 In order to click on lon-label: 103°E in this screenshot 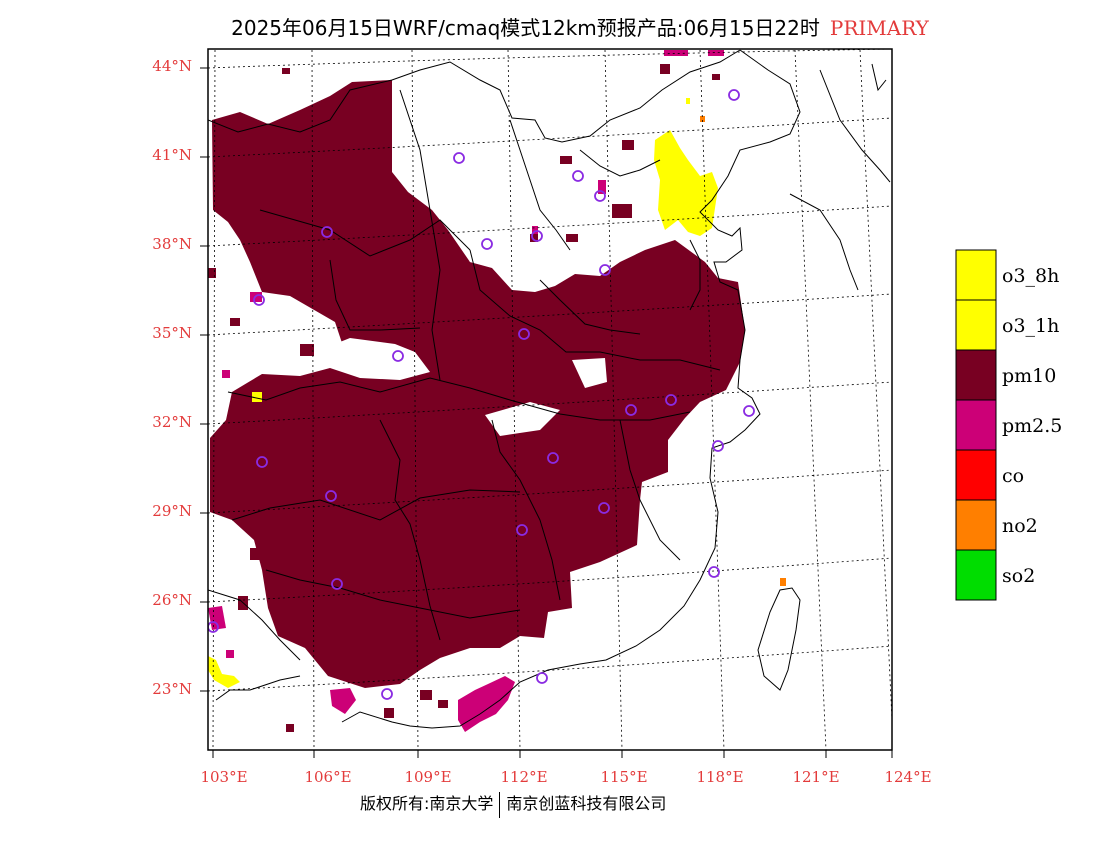, I will do `click(223, 777)`.